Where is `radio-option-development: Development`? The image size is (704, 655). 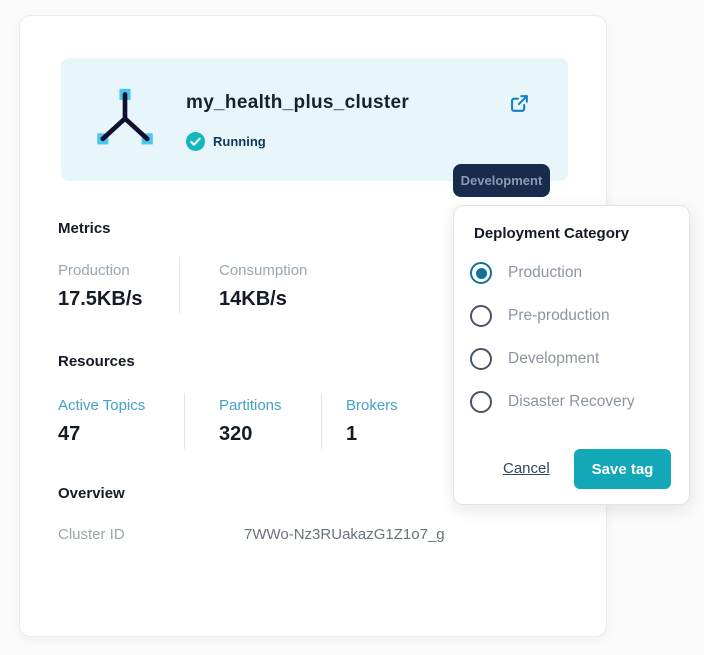
radio-option-development: Development is located at coordinates (534, 359).